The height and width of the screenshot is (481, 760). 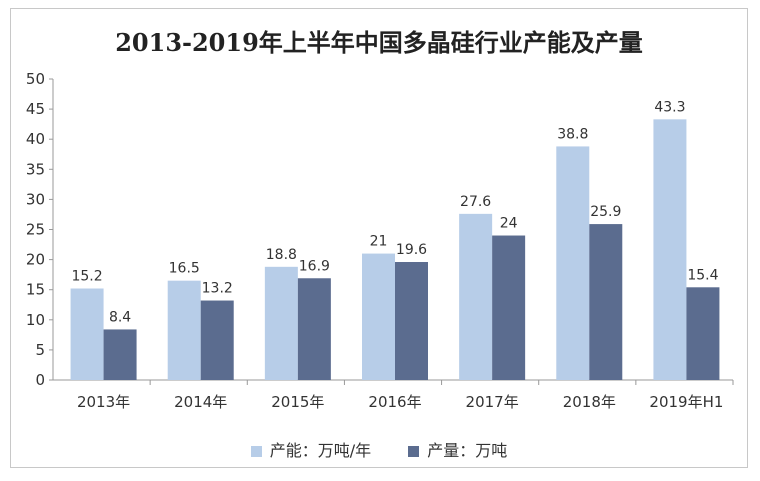 I want to click on x-tick-label: 2014年, so click(x=200, y=402).